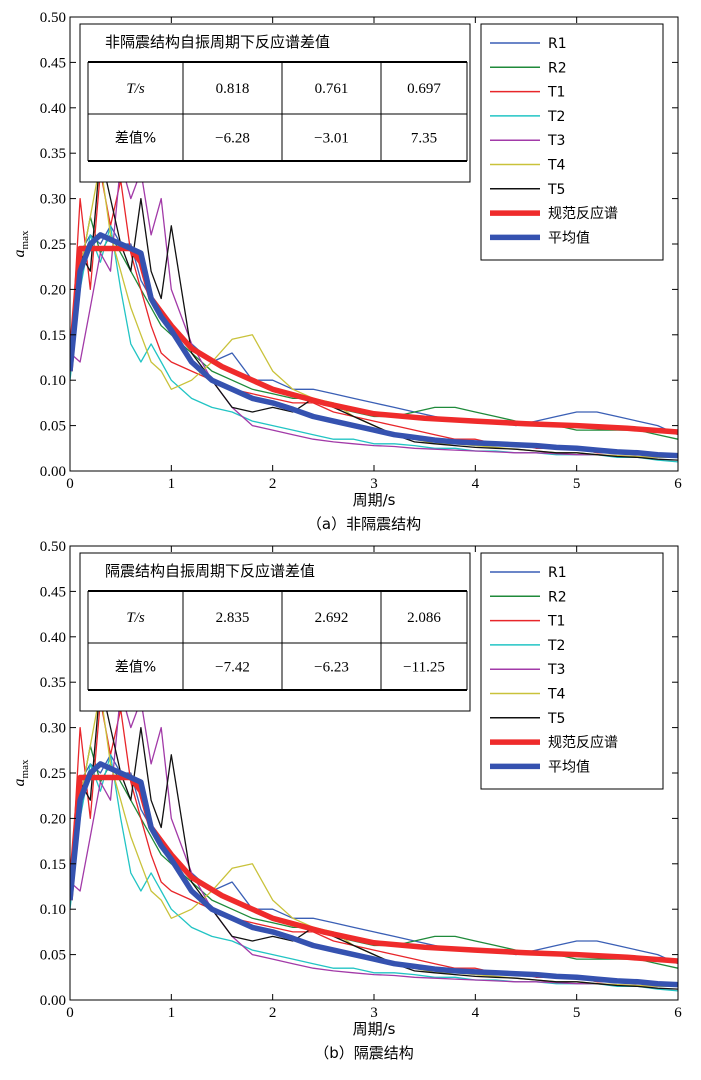 This screenshot has height=1080, width=701. I want to click on table-cell-period: 2.086, so click(424, 618).